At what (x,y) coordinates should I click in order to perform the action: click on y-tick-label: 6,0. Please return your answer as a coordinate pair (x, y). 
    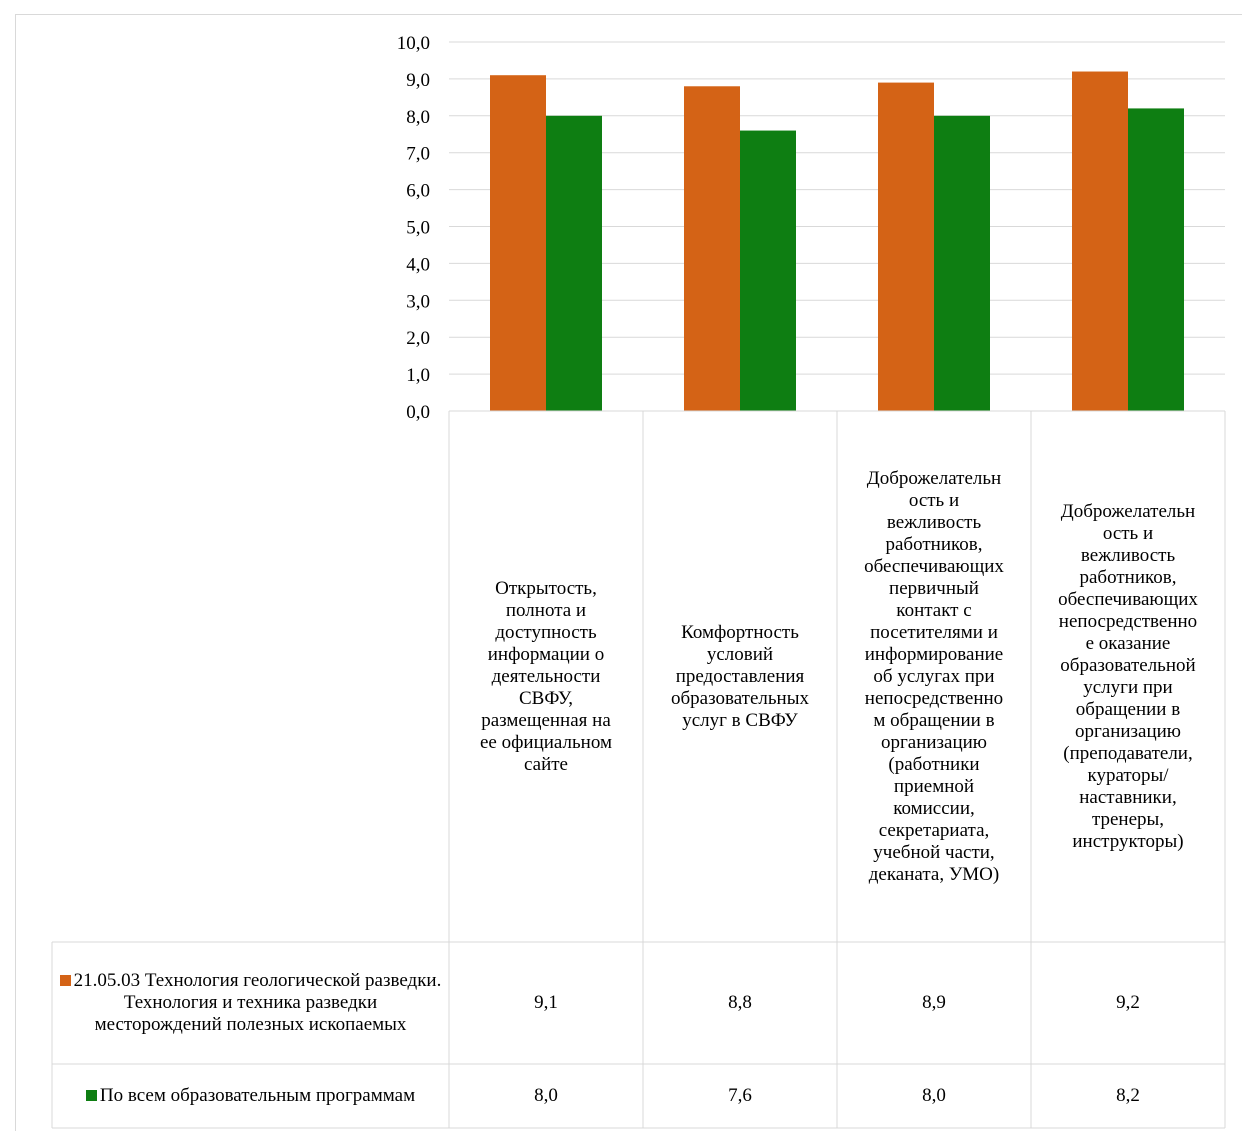
    Looking at the image, I should click on (418, 191).